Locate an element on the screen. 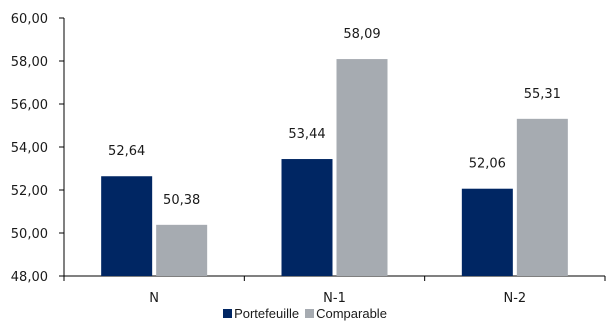 This screenshot has height=329, width=610. y-tick-label: 48,00 is located at coordinates (29, 277).